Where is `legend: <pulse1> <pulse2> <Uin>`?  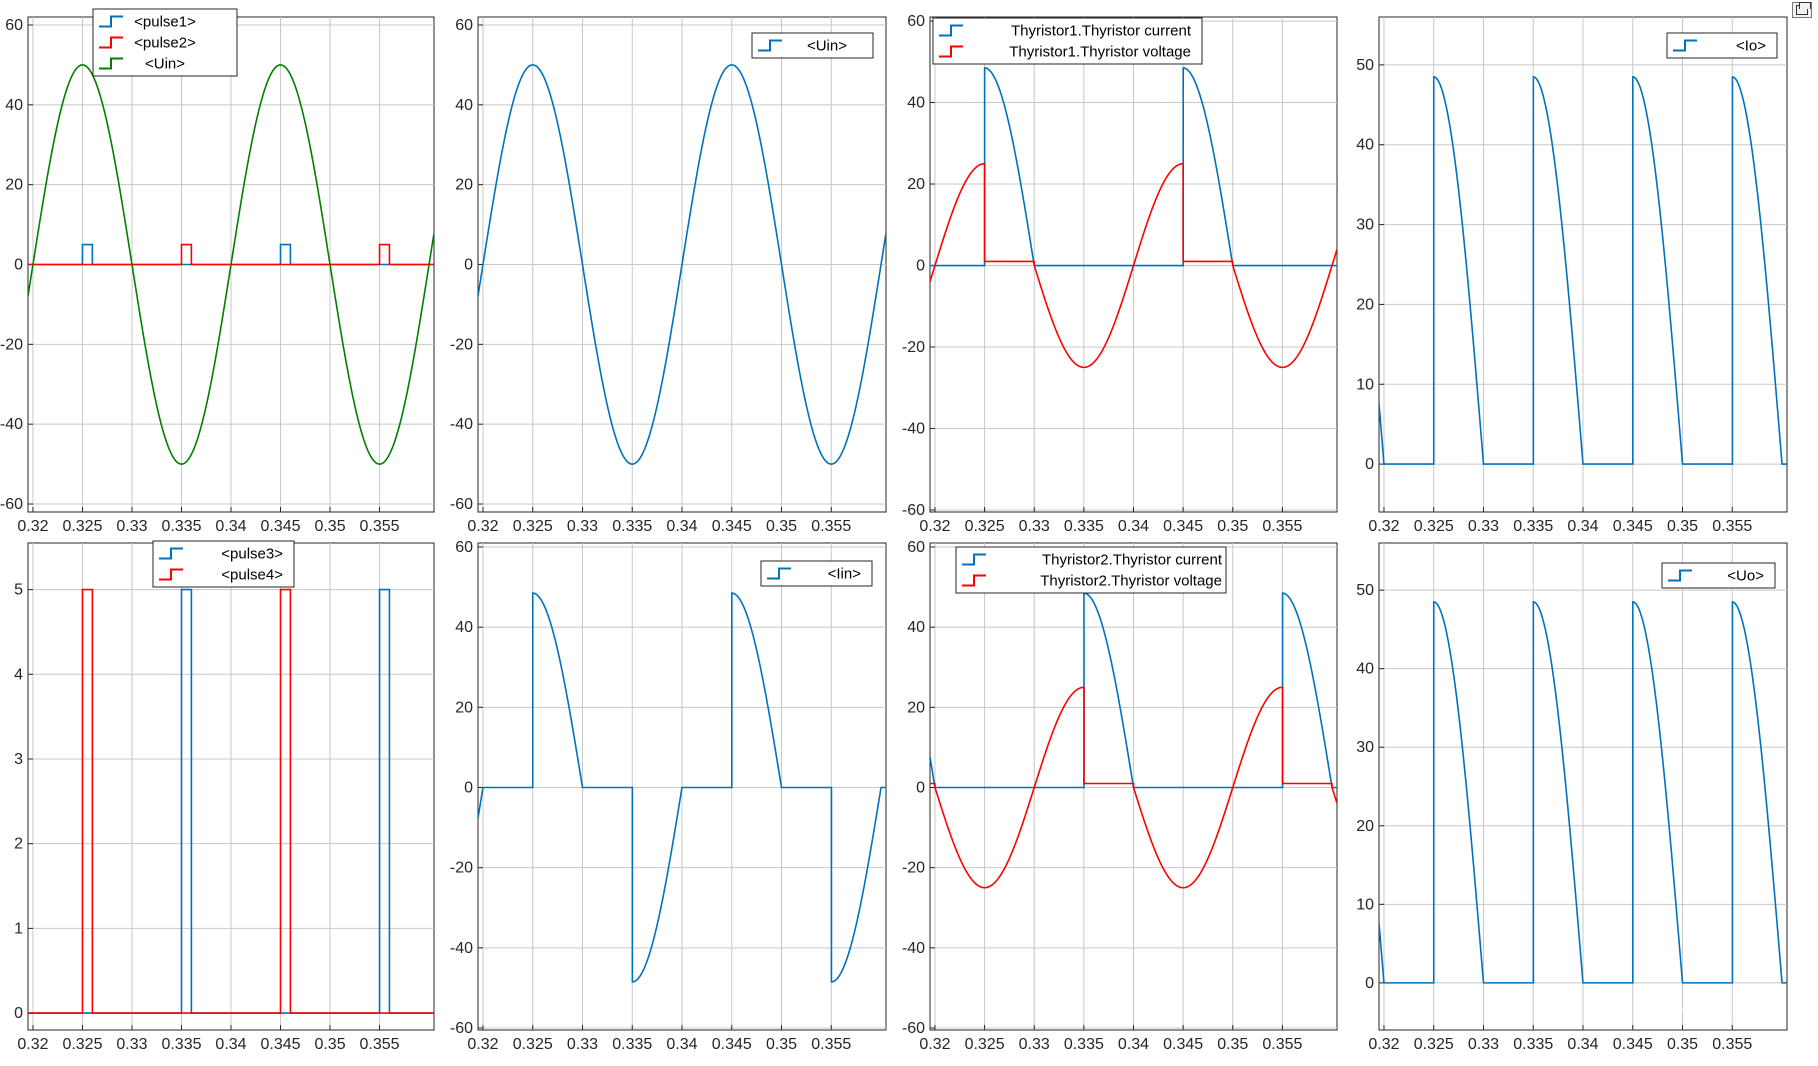 legend: <pulse1> <pulse2> <Uin> is located at coordinates (165, 42).